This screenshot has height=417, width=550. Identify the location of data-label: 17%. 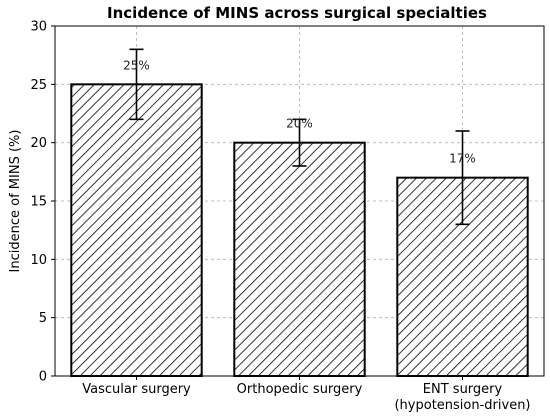
(462, 159).